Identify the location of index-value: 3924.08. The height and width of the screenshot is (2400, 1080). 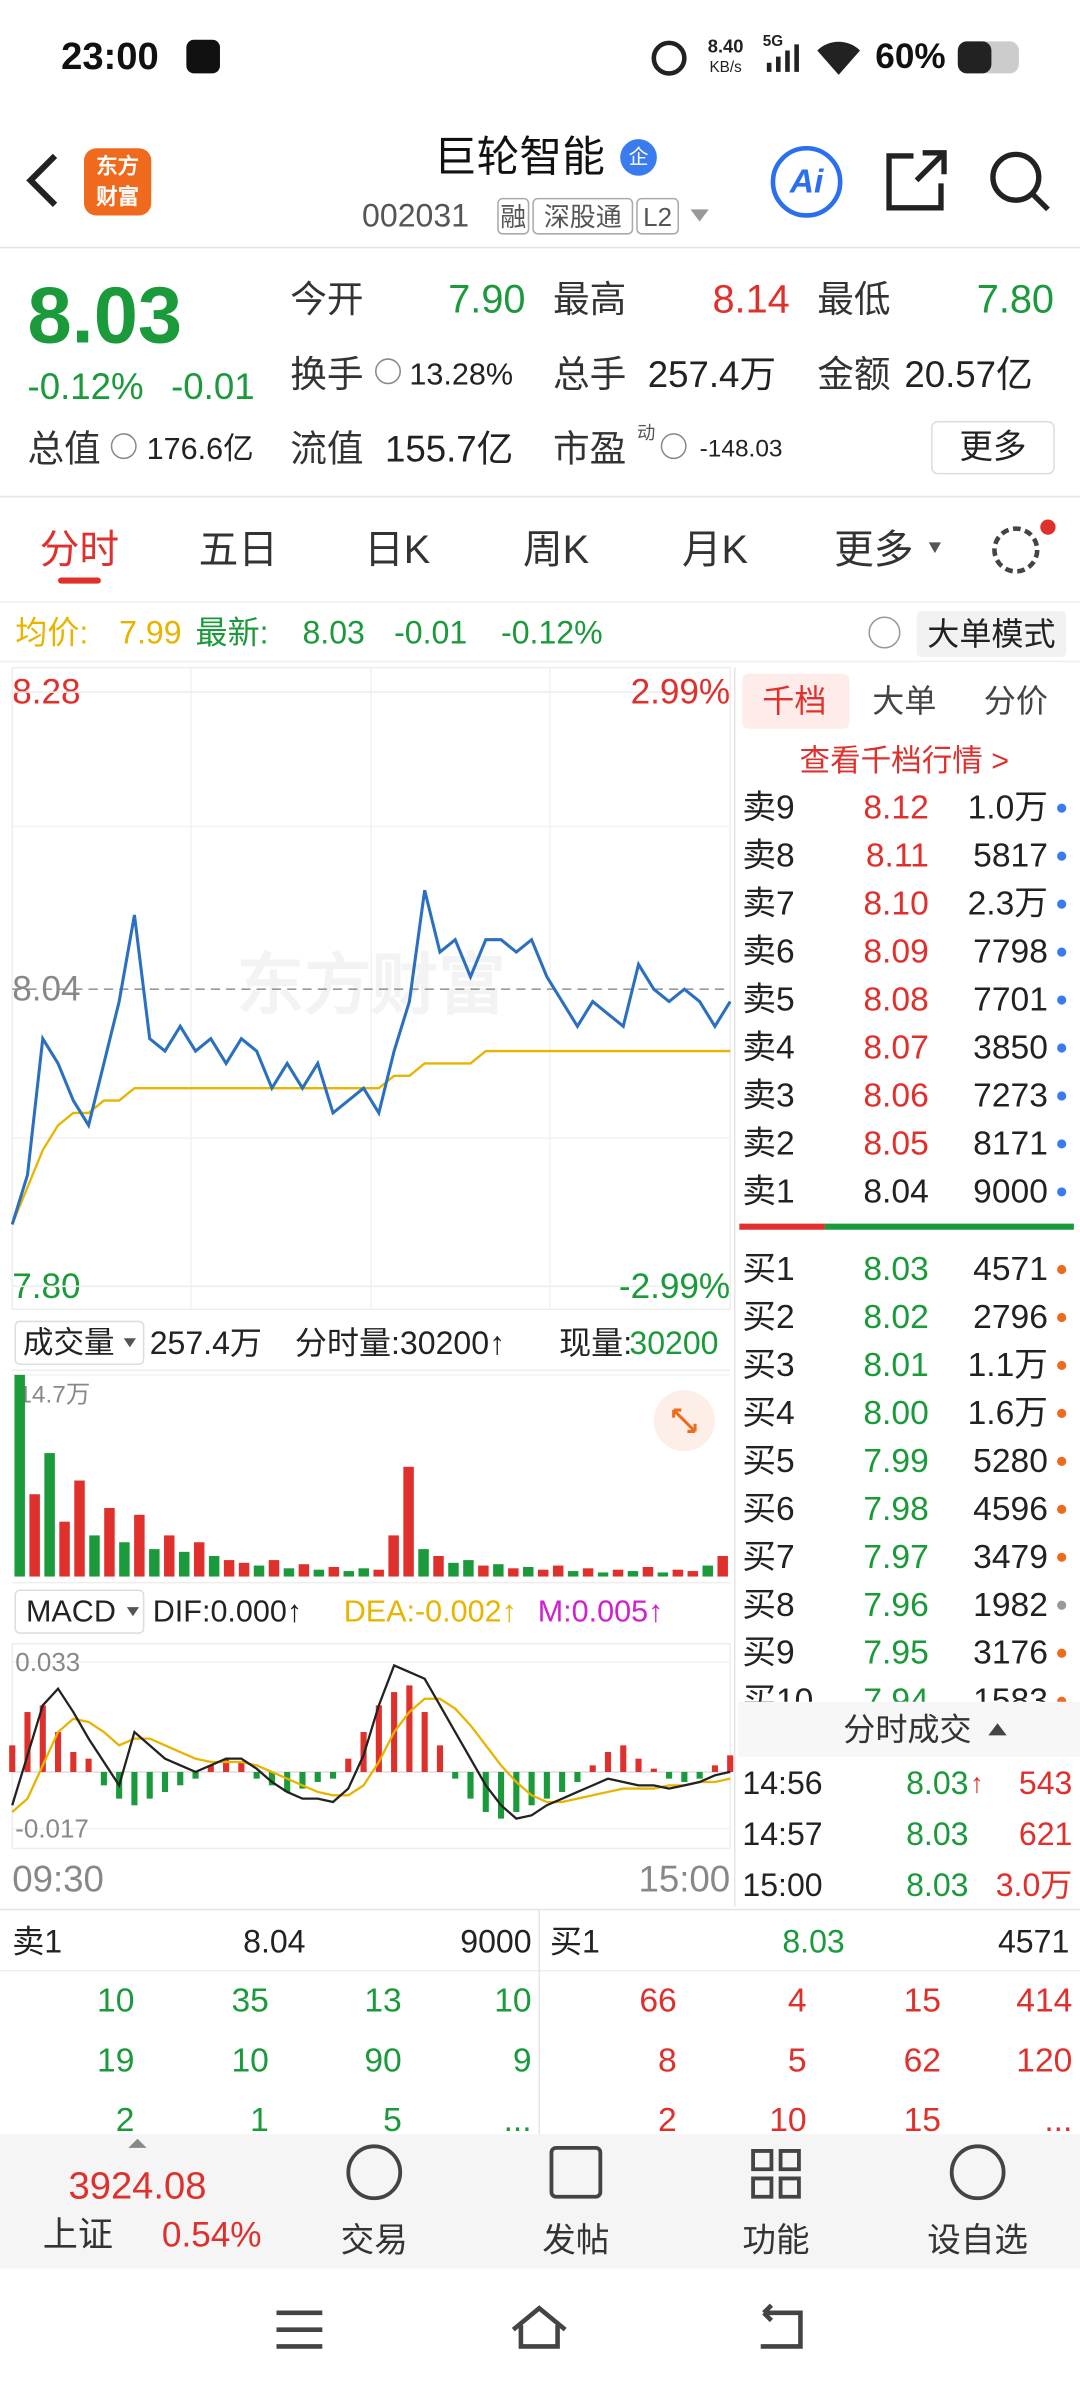
(137, 2186).